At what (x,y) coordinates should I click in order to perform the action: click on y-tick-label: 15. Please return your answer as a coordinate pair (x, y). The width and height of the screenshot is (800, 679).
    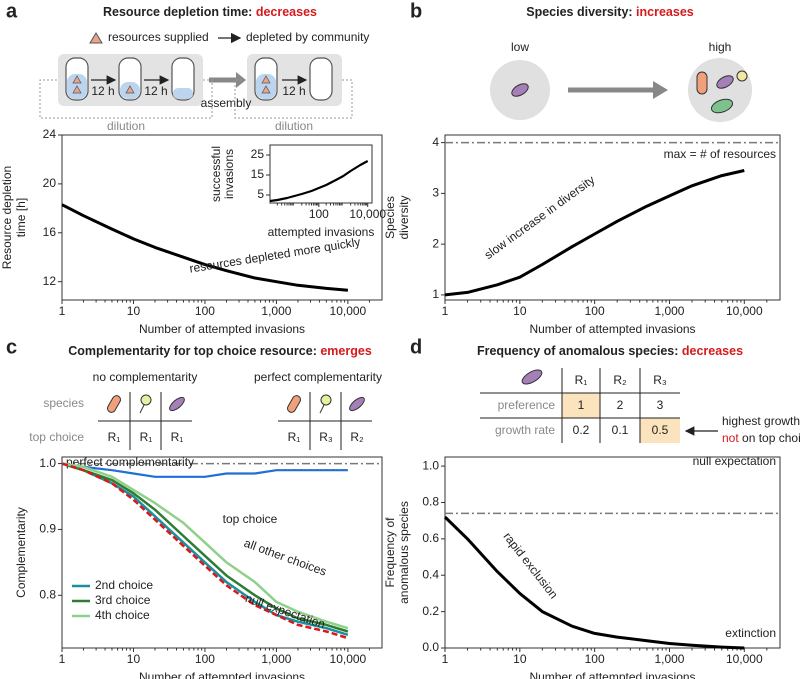
    Looking at the image, I should click on (258, 174).